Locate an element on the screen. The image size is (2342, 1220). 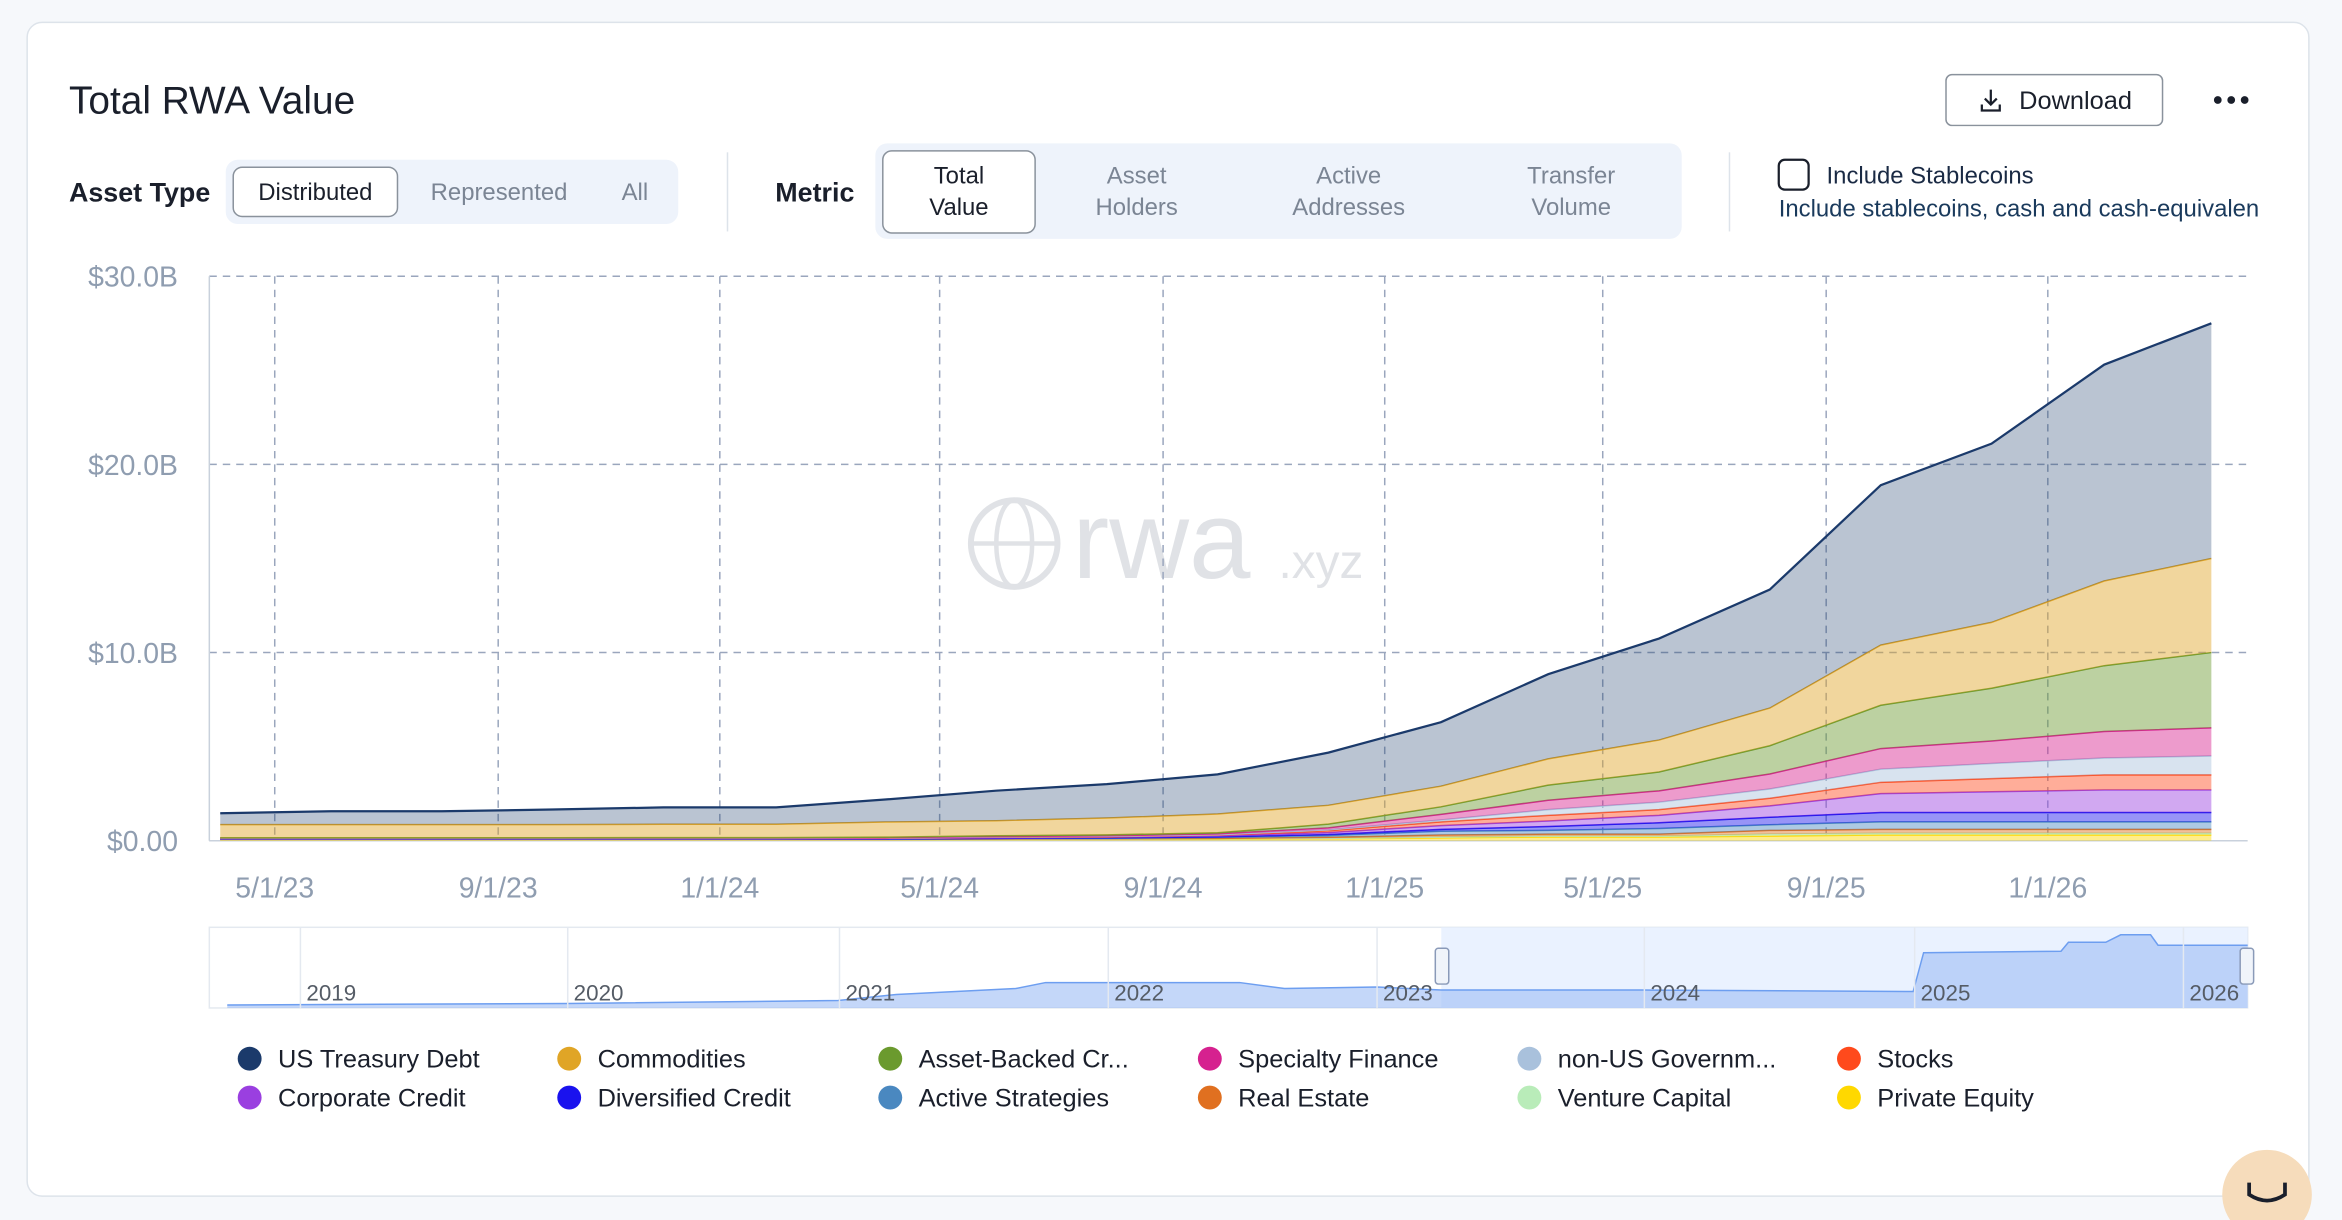
x-tick-label: 9/1/24 is located at coordinates (1163, 888).